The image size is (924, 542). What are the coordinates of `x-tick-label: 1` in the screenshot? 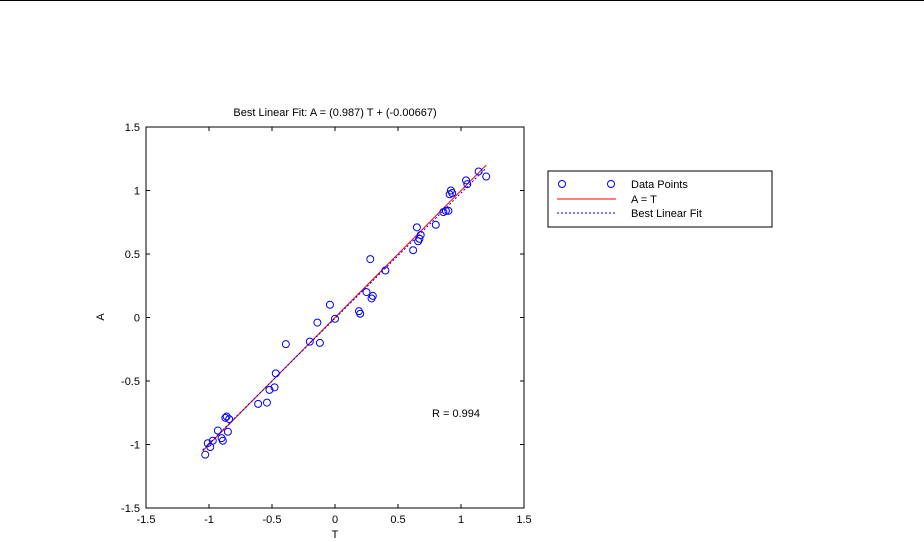 It's located at (461, 520).